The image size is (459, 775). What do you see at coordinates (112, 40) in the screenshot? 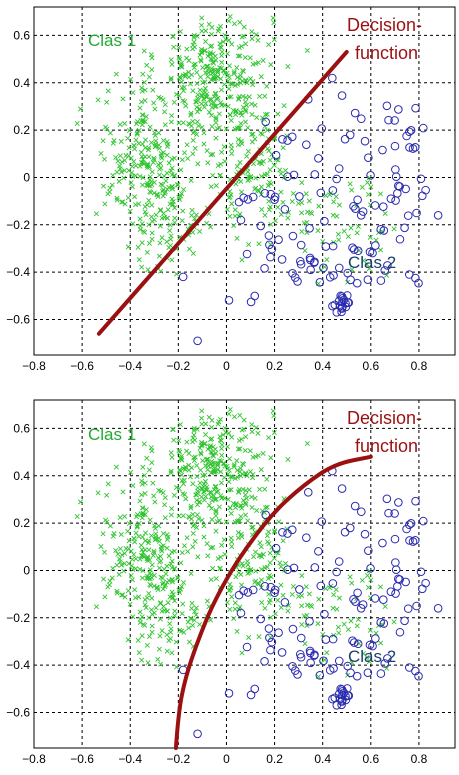
I see `class-1-label: Clas 1` at bounding box center [112, 40].